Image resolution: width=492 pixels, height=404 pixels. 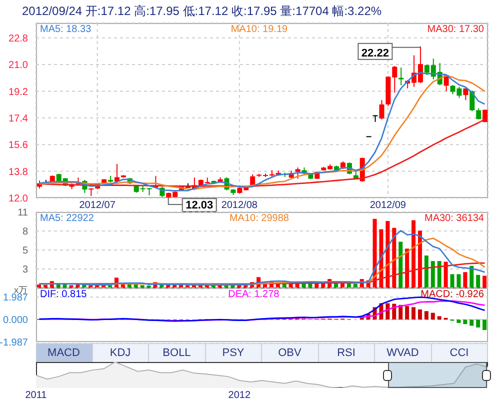 What do you see at coordinates (66, 29) in the screenshot?
I see `text: MA5: 18.33` at bounding box center [66, 29].